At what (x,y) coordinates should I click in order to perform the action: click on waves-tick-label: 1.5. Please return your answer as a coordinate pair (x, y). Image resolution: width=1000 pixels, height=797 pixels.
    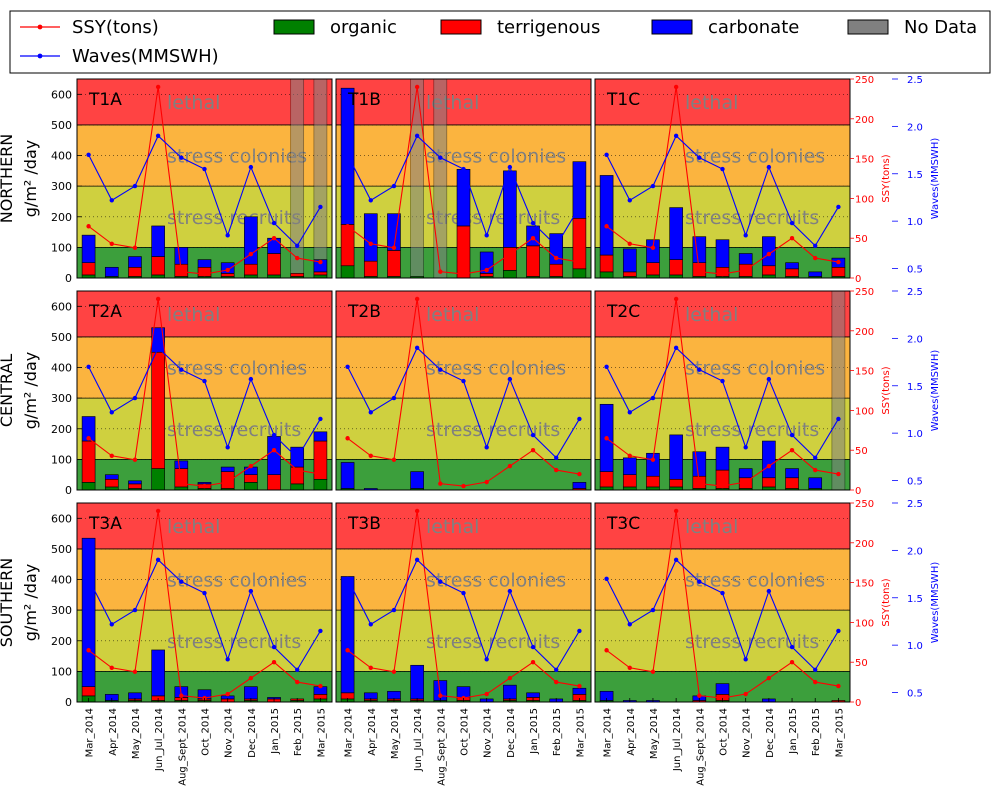
    Looking at the image, I should click on (915, 175).